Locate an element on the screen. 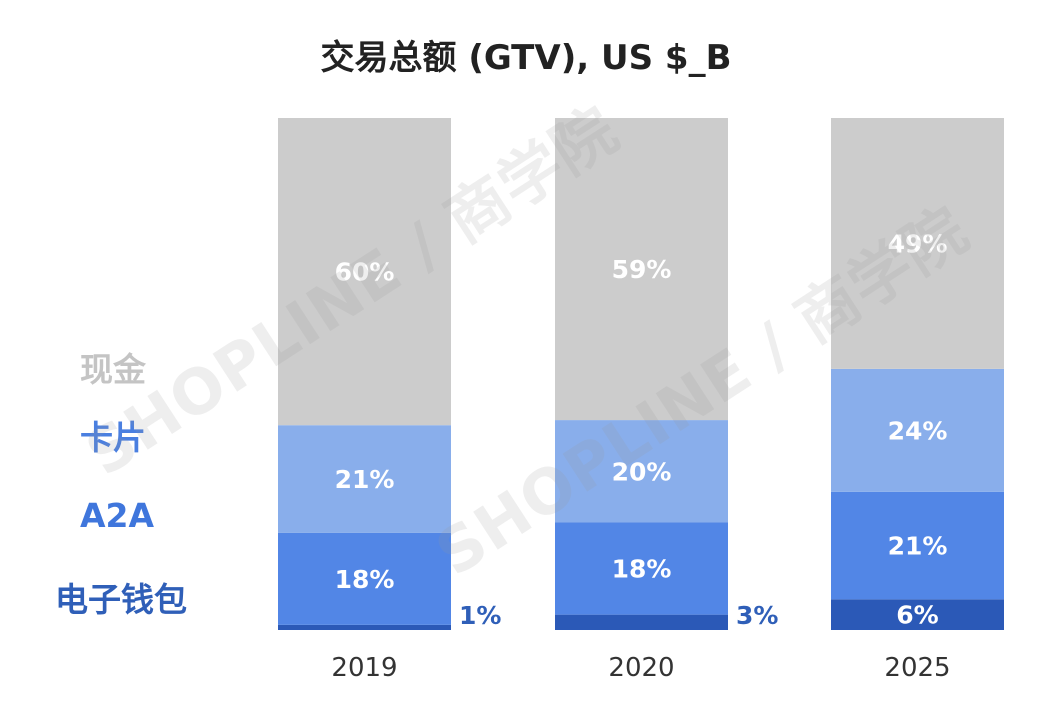 The height and width of the screenshot is (716, 1052). chart-title: 交易总额 (GTV), US $_B is located at coordinates (526, 58).